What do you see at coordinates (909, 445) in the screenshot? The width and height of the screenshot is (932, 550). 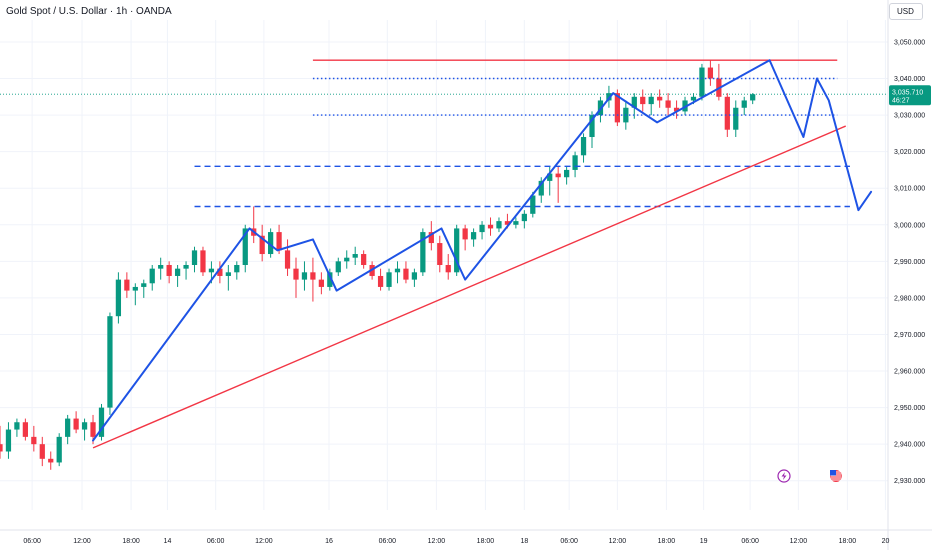 I see `price-axis-label: 2,940.000` at bounding box center [909, 445].